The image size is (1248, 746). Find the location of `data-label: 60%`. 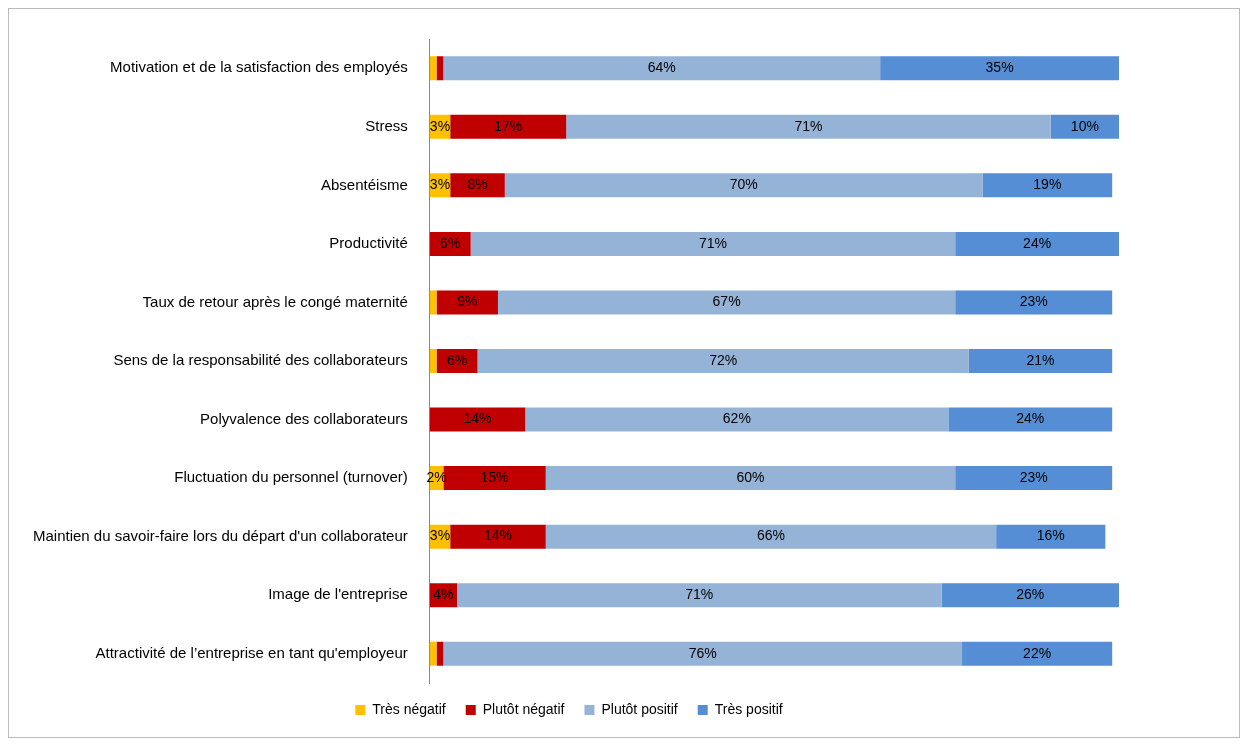

data-label: 60% is located at coordinates (750, 476).